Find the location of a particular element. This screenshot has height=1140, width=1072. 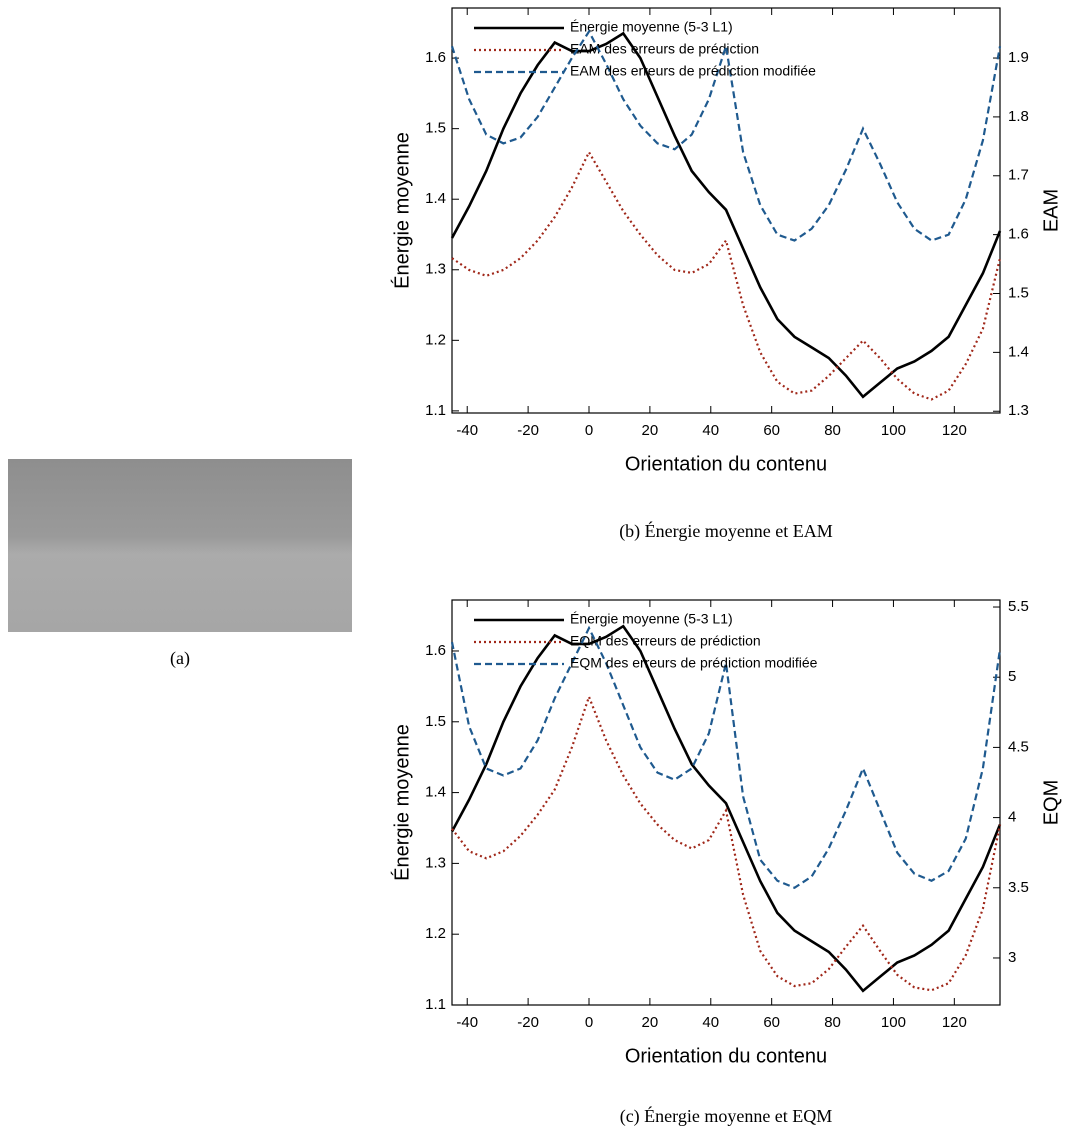

y2-tick-label: 4.5 is located at coordinates (1018, 746).